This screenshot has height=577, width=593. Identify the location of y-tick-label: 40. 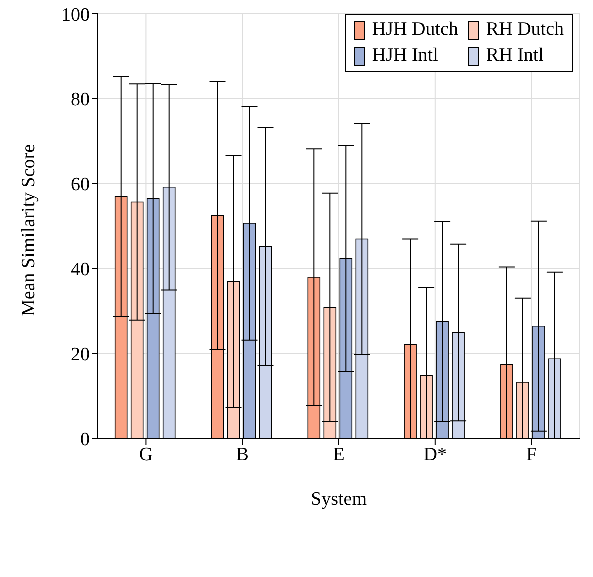
(80, 270).